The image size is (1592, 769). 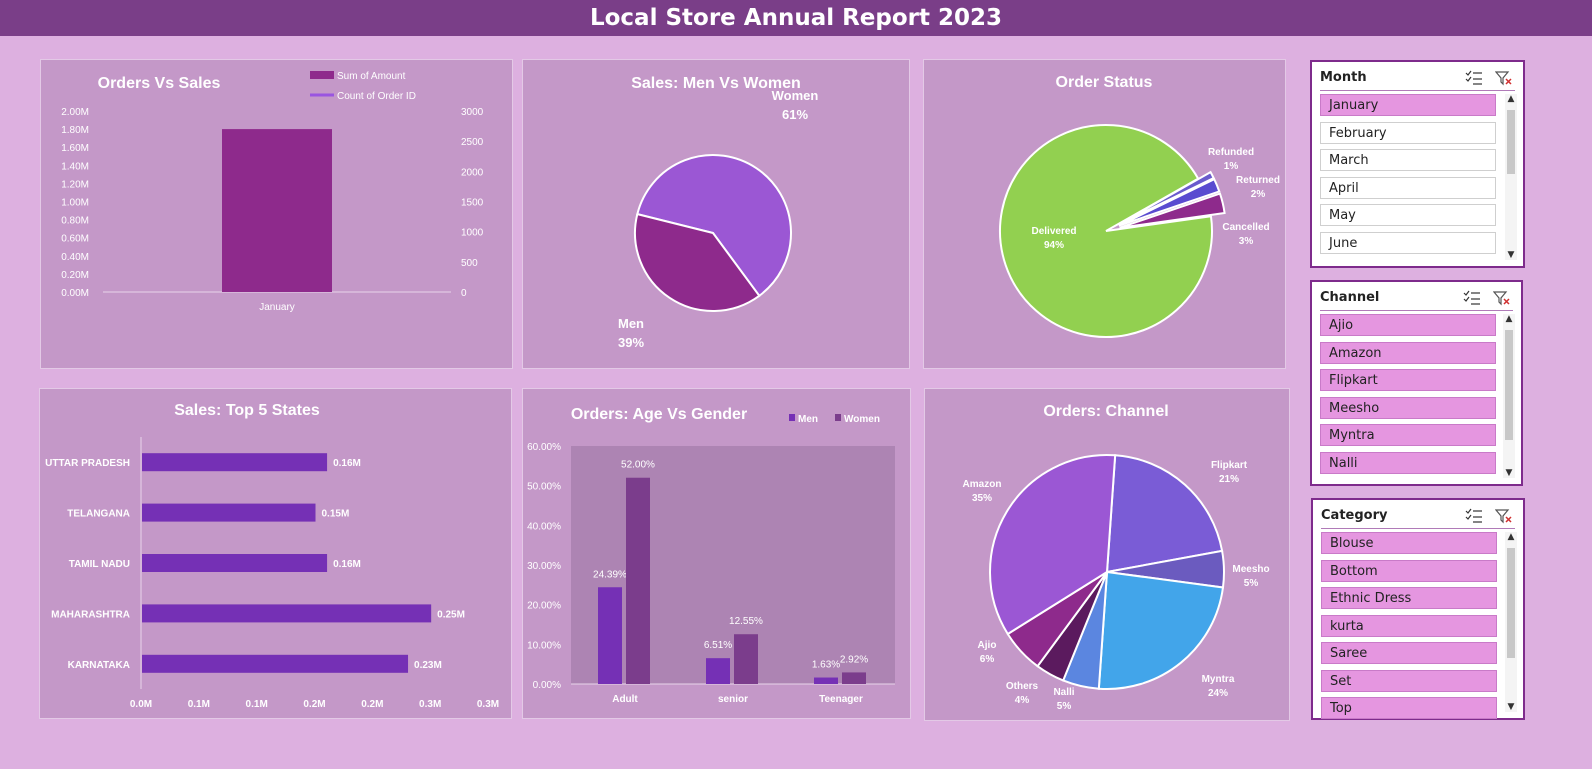 I want to click on x-tick-label: 0.1M, so click(x=199, y=704).